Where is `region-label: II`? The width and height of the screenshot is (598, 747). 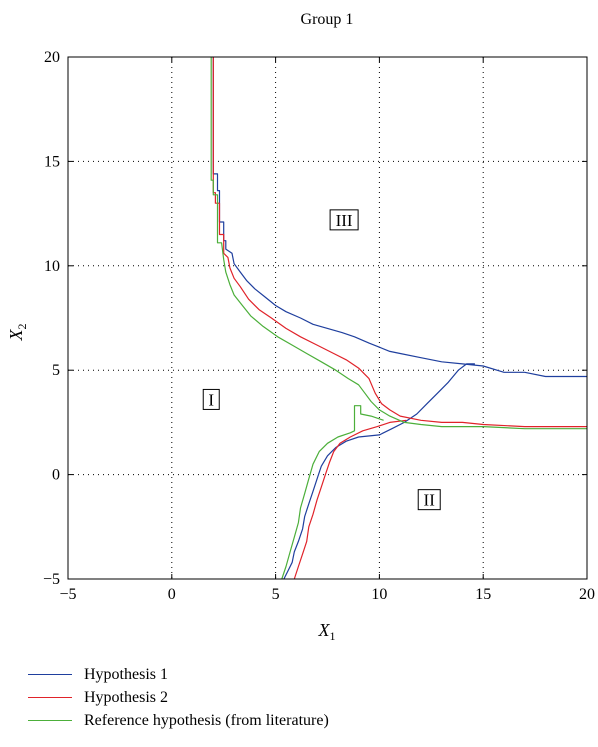
region-label: II is located at coordinates (430, 500).